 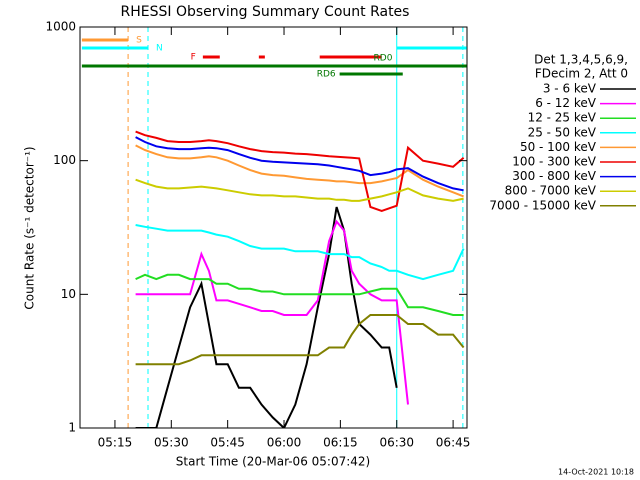 What do you see at coordinates (265, 12) in the screenshot?
I see `chart-title: RHESSI Observing Summary Count Rates` at bounding box center [265, 12].